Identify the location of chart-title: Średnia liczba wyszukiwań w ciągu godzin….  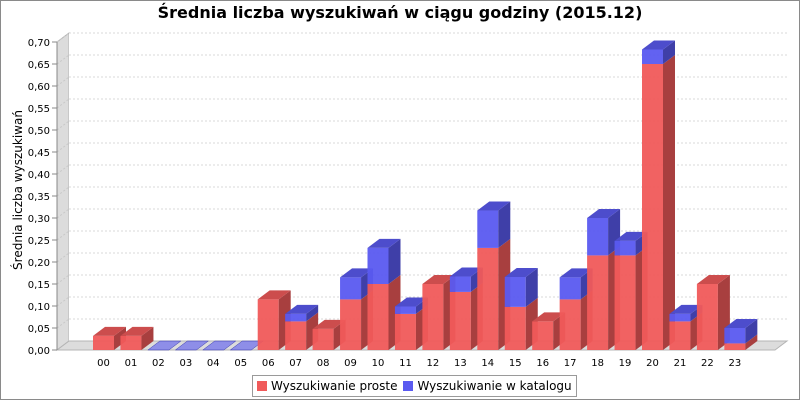
(400, 12).